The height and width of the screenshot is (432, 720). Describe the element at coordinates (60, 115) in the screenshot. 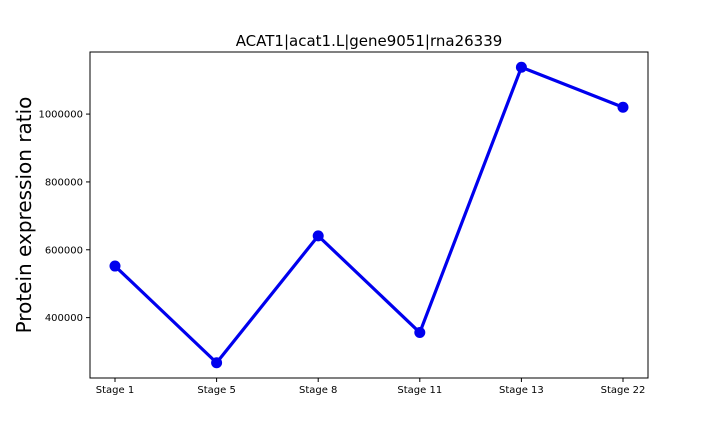

I see `y-tick-label: 1000000` at that location.